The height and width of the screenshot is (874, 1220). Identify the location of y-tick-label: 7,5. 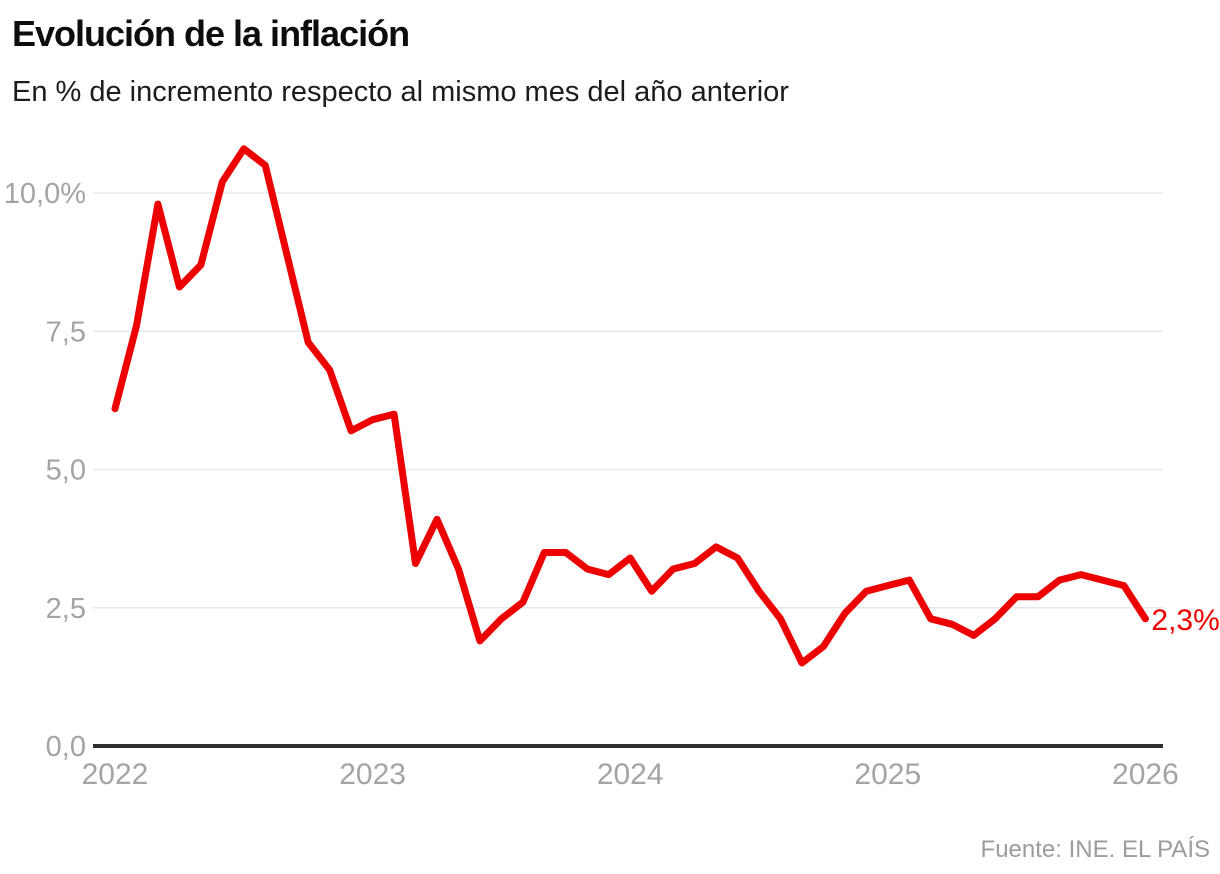
(66, 332).